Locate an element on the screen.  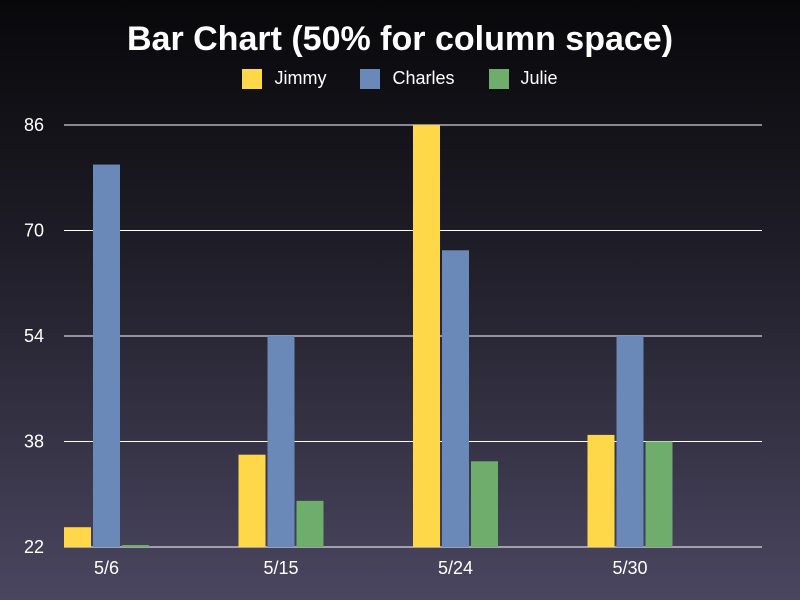
legend-swatch-julie is located at coordinates (498, 78).